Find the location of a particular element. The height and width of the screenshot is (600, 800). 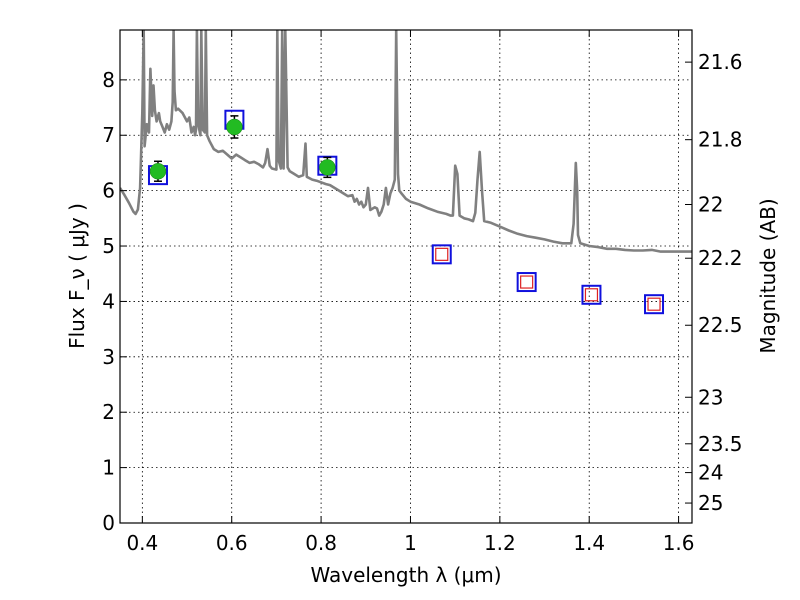

y-tick-label: 1 is located at coordinates (108, 468).